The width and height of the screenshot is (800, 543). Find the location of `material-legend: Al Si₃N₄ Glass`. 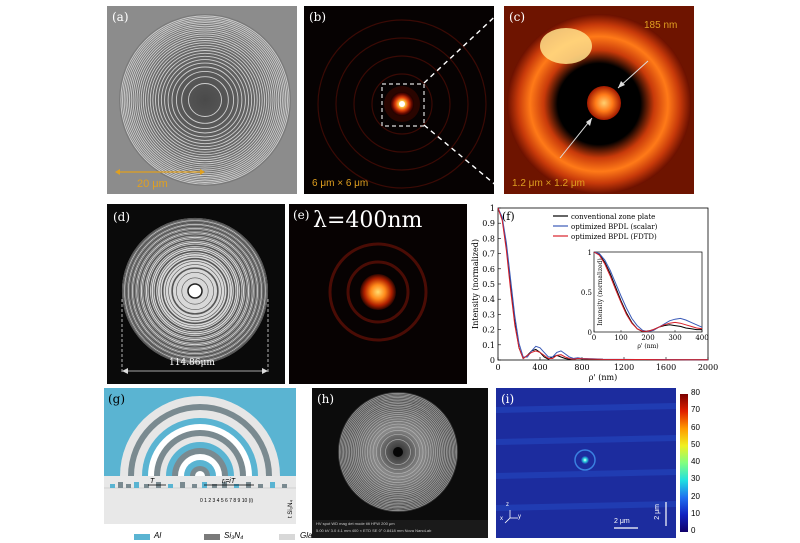

material-legend: Al Si₃N₄ Glass is located at coordinates (254, 536).